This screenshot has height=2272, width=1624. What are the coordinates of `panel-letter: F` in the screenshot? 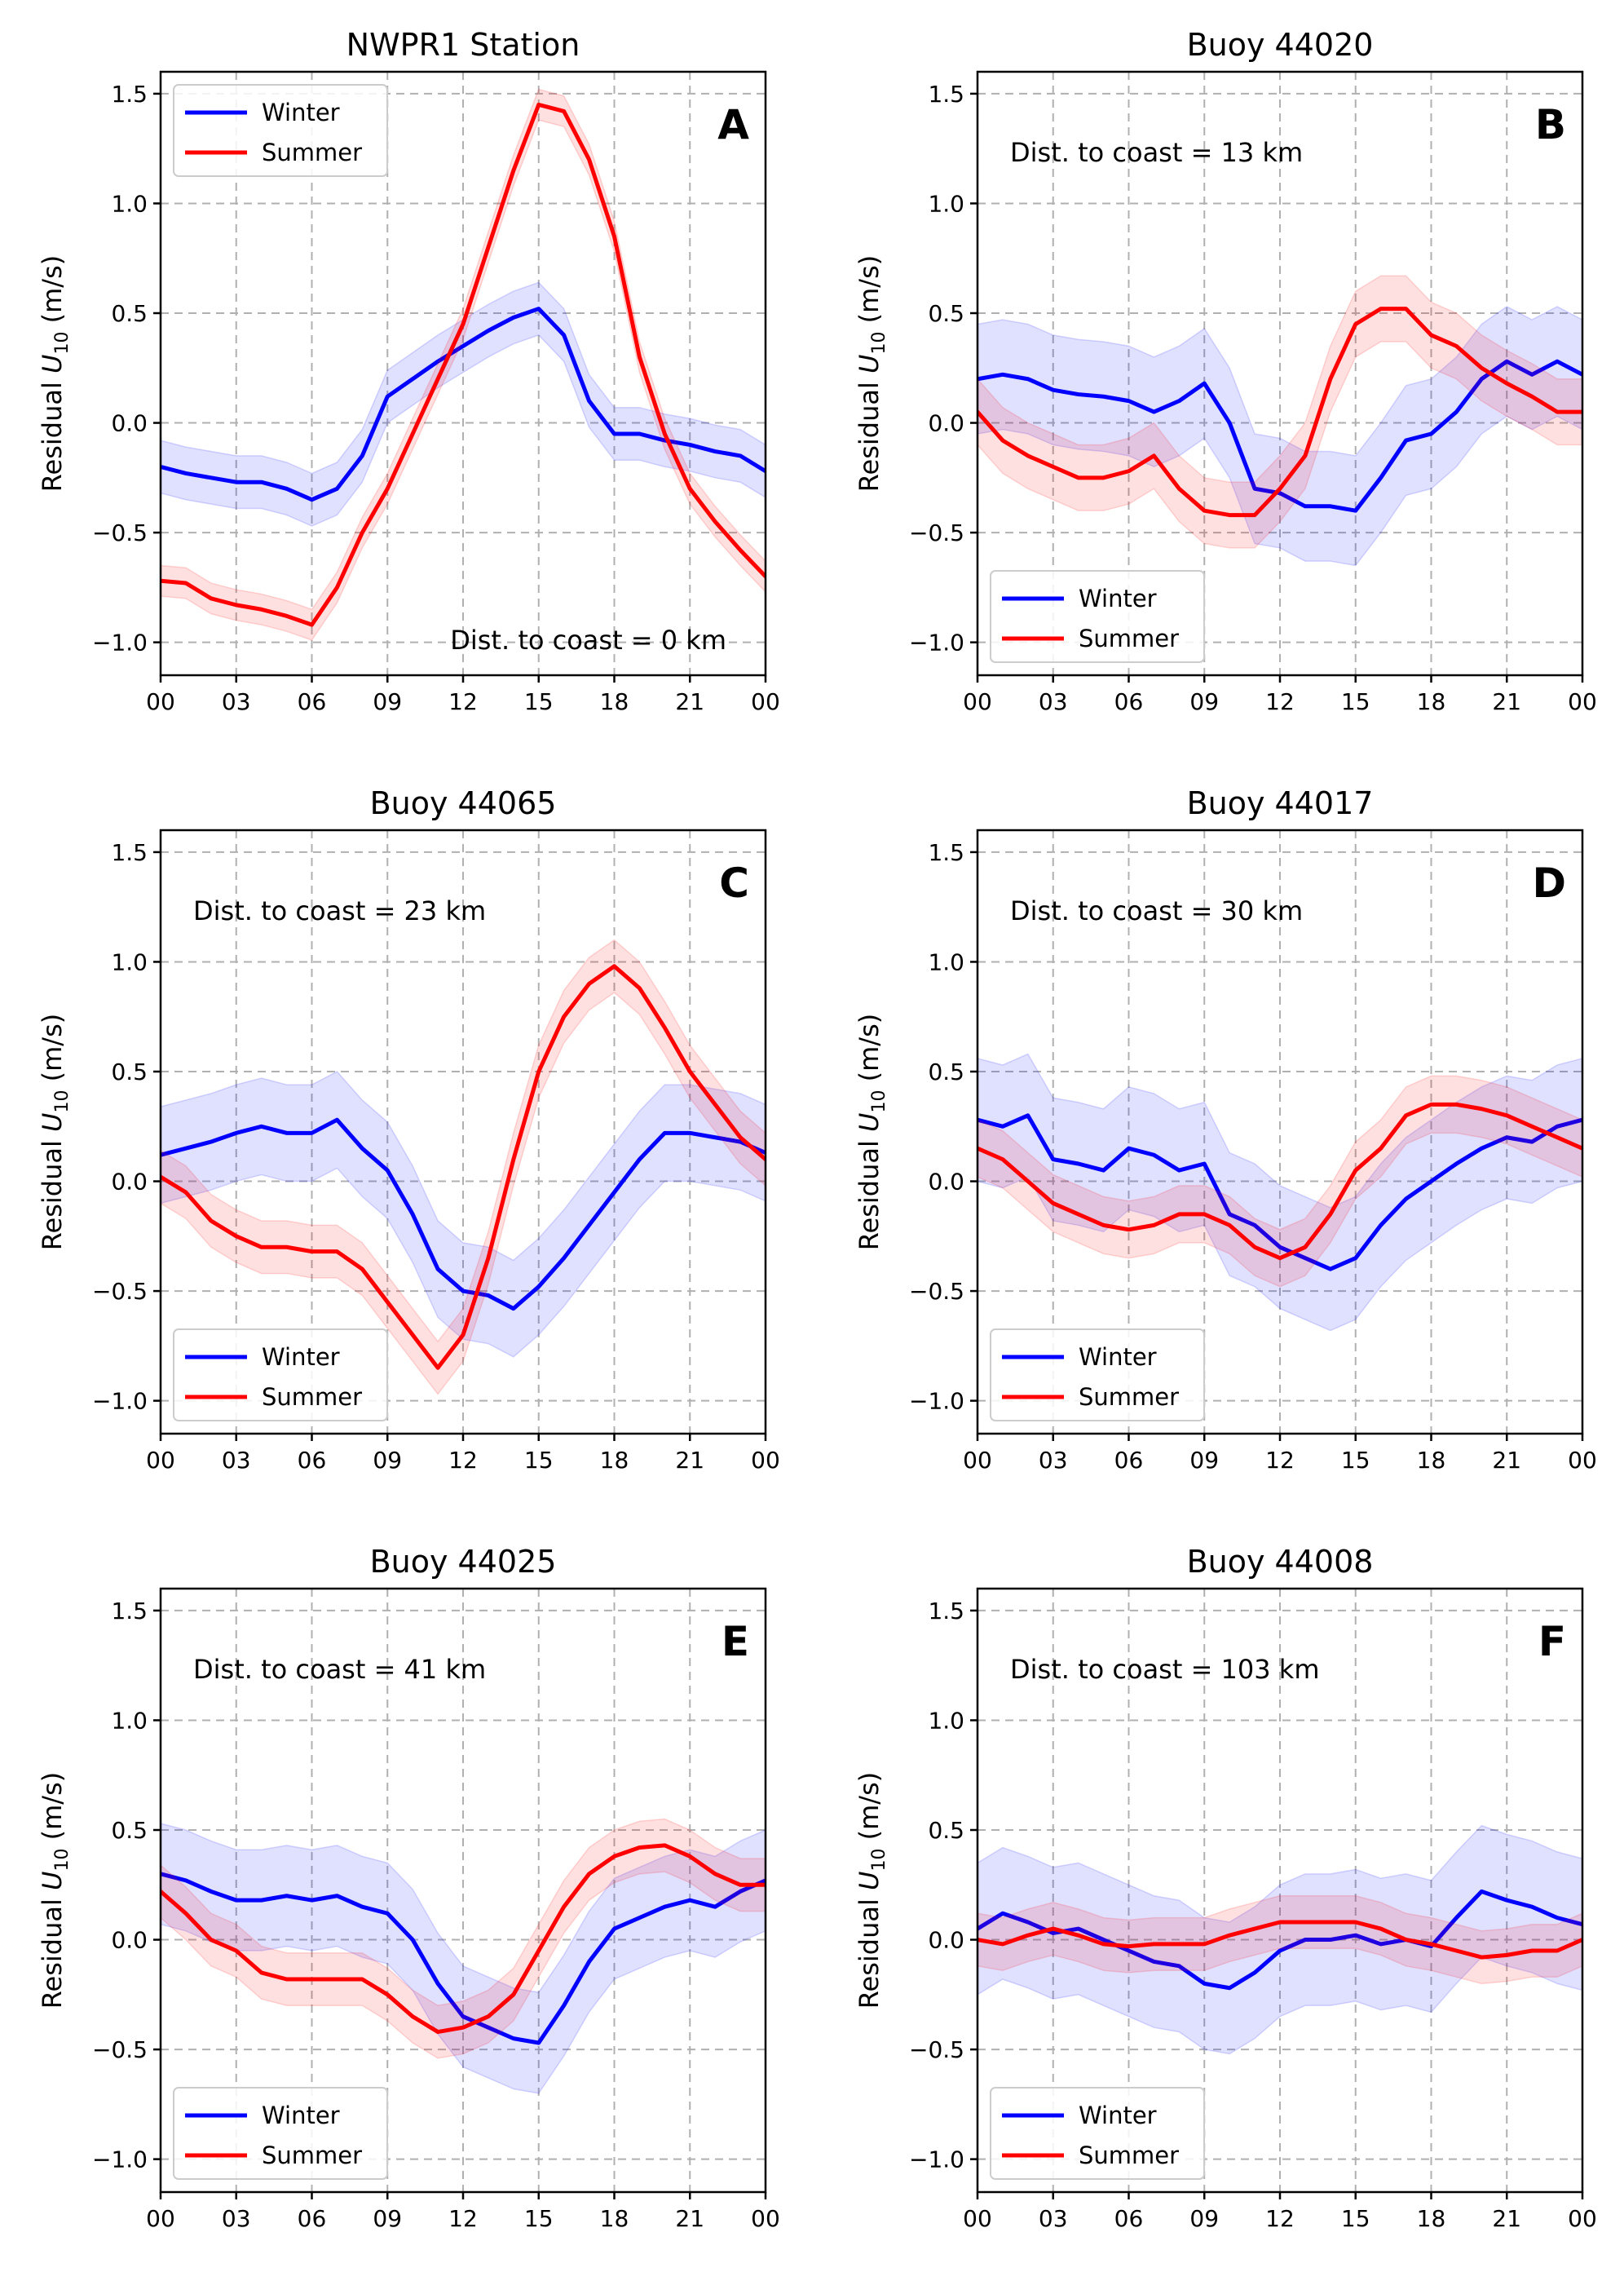 It's located at (1552, 1642).